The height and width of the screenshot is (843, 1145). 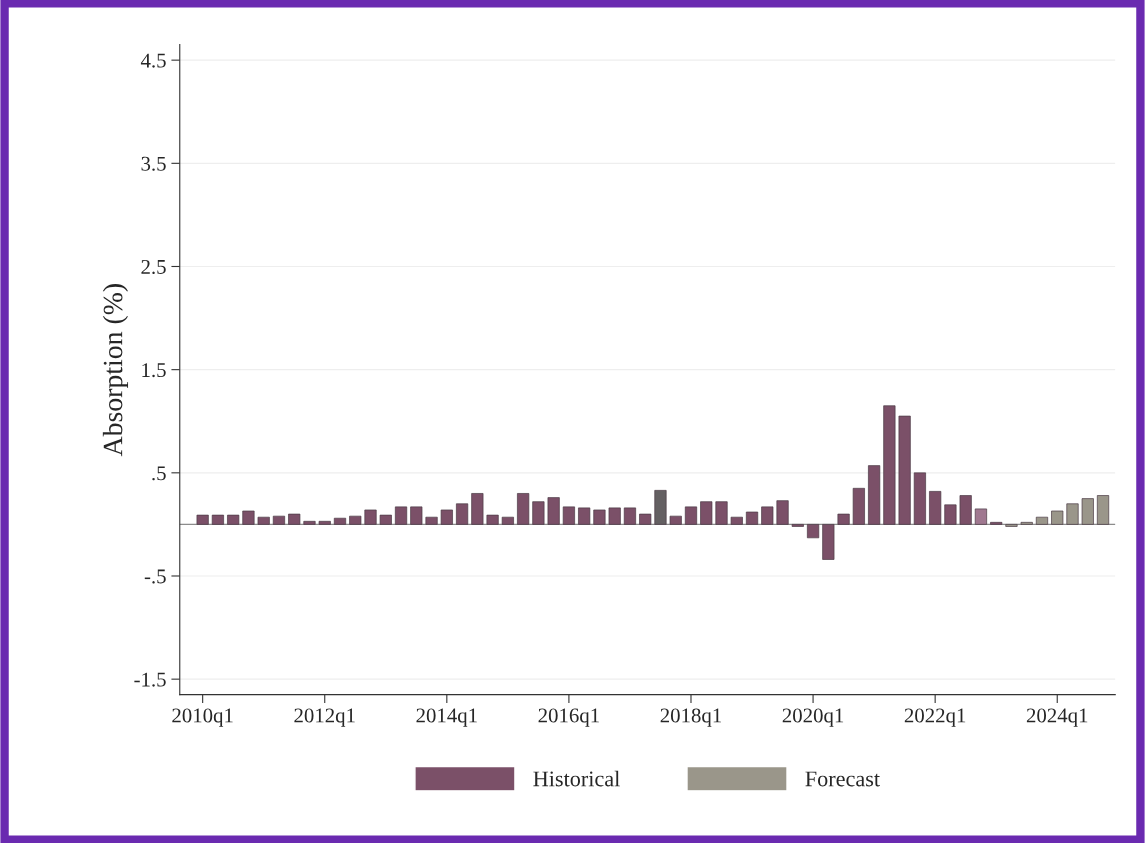 I want to click on y-tick-label: 1.5, so click(x=154, y=370).